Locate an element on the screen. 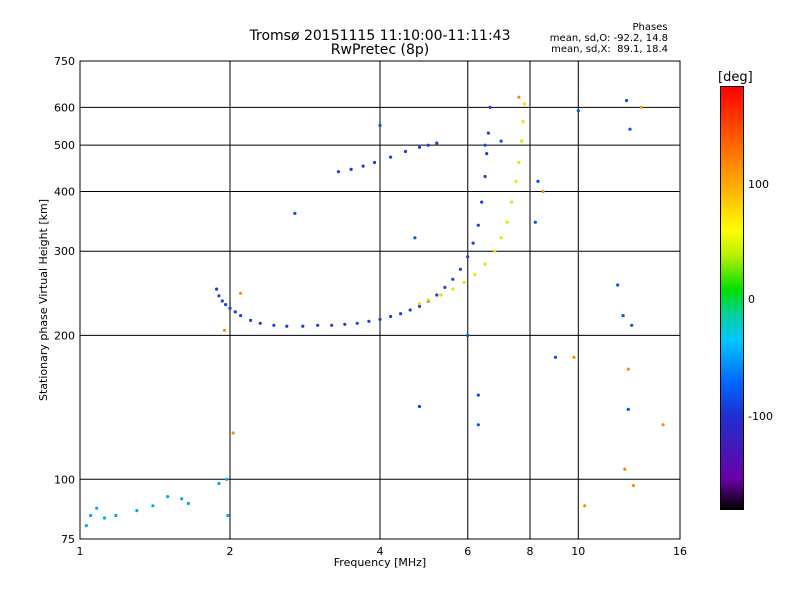 This screenshot has width=800, height=600. colorbar is located at coordinates (732, 298).